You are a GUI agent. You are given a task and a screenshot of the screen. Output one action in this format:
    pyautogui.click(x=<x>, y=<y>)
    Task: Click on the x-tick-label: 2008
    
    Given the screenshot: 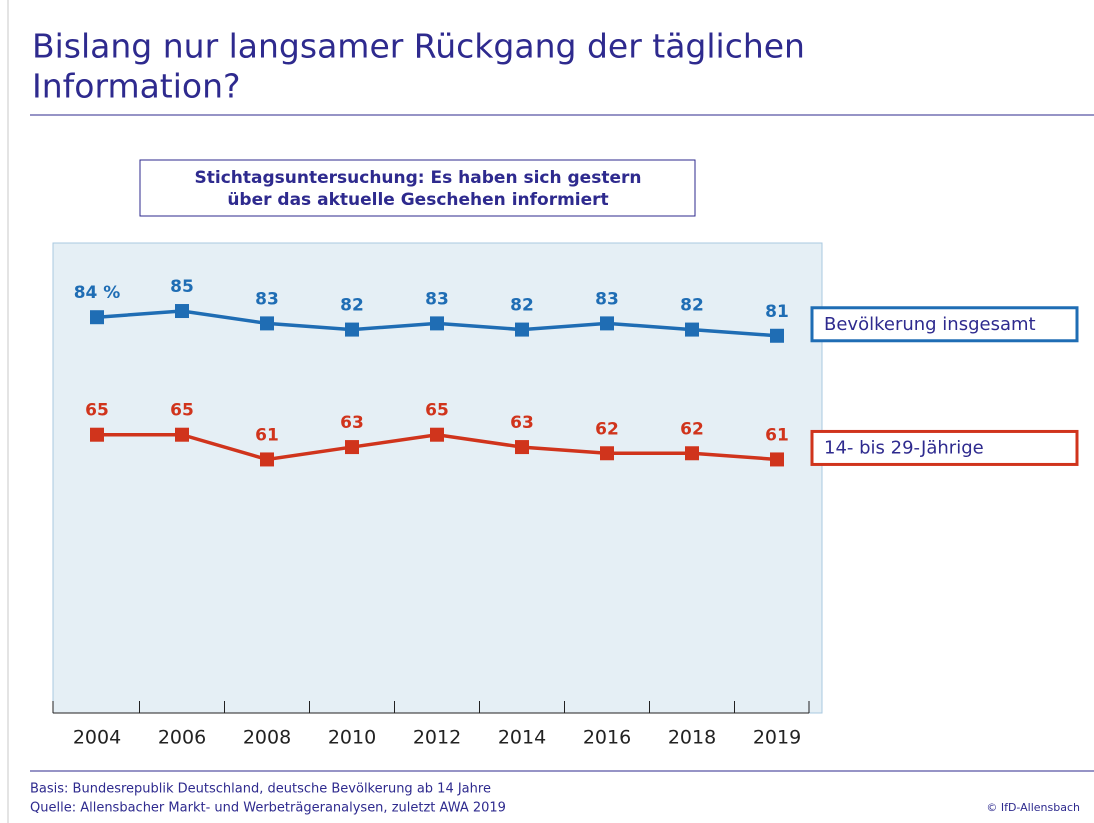 What is the action you would take?
    pyautogui.click(x=267, y=738)
    